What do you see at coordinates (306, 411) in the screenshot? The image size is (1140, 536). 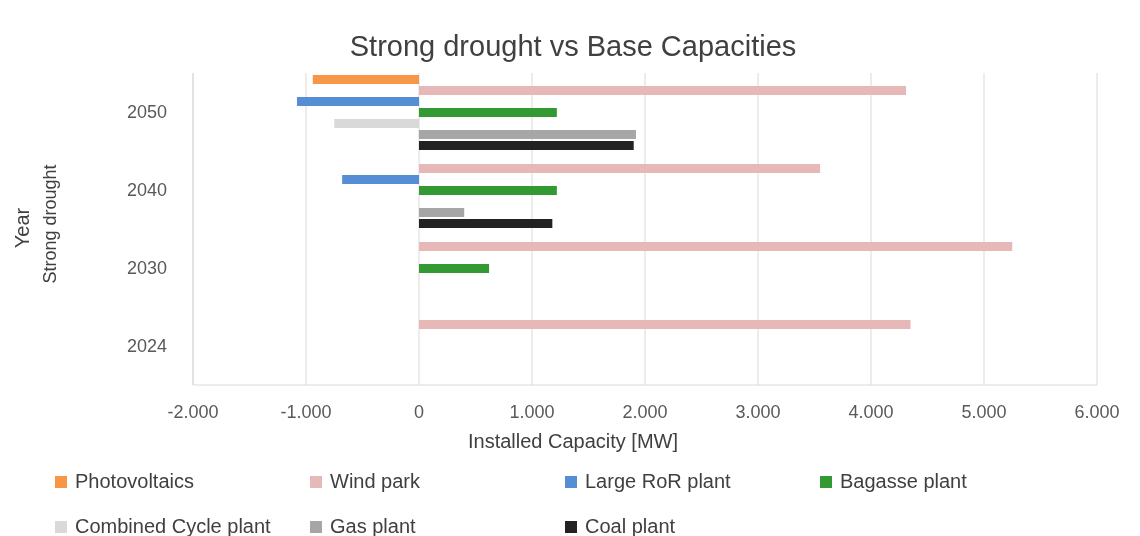 I see `x-tick-label: -1.000` at bounding box center [306, 411].